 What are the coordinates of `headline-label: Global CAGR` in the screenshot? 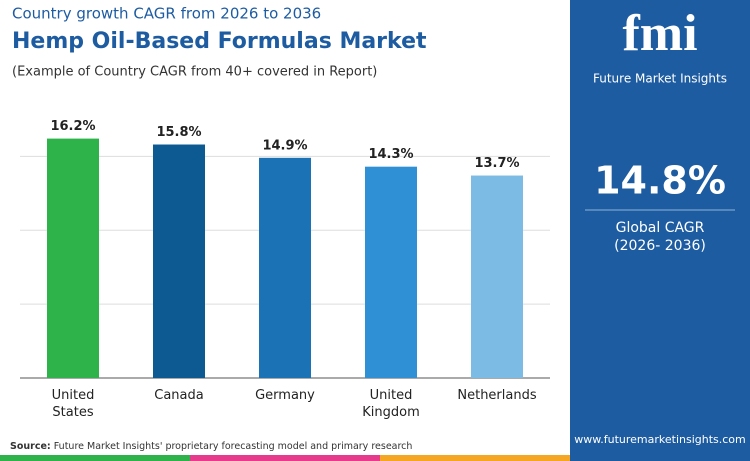 It's located at (660, 228).